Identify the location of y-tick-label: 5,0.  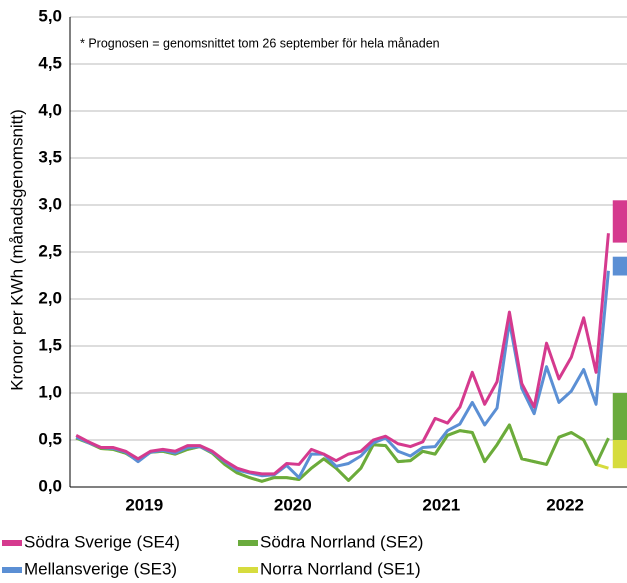
(50, 15).